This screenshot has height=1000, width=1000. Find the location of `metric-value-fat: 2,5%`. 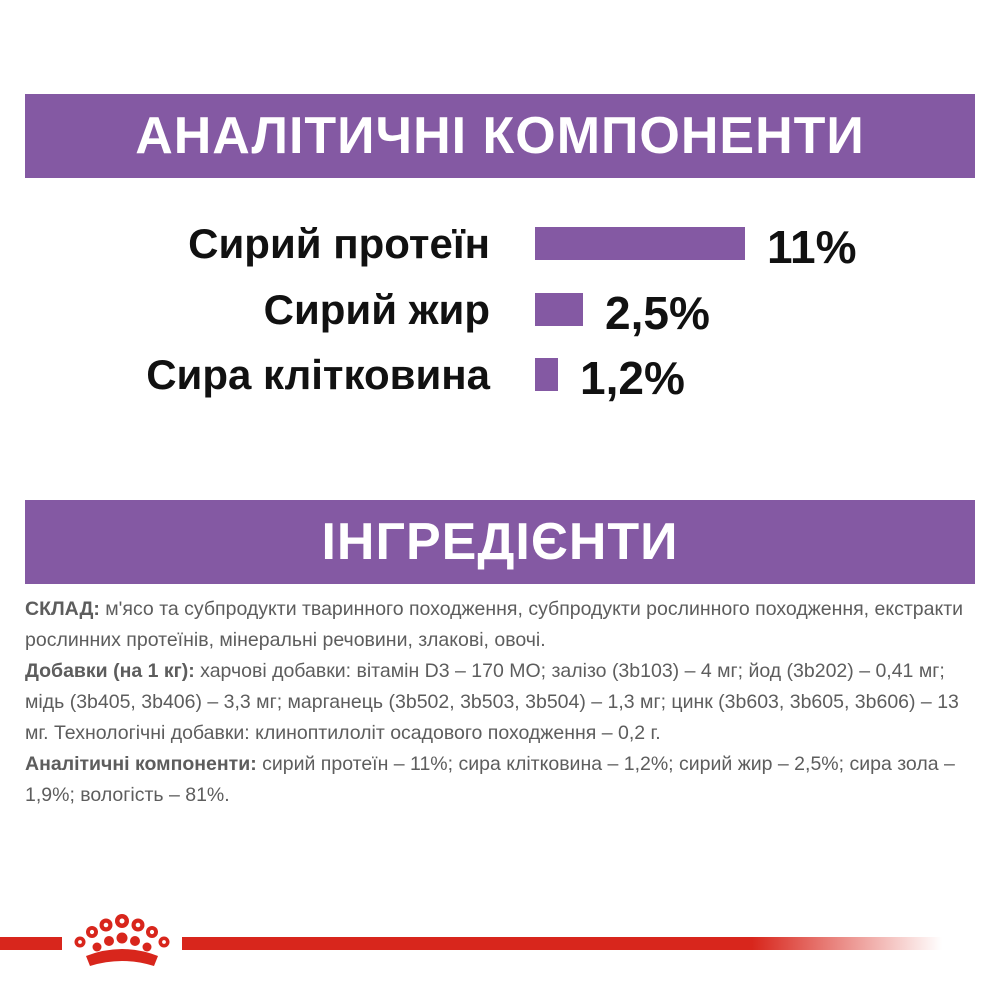

metric-value-fat: 2,5% is located at coordinates (657, 313).